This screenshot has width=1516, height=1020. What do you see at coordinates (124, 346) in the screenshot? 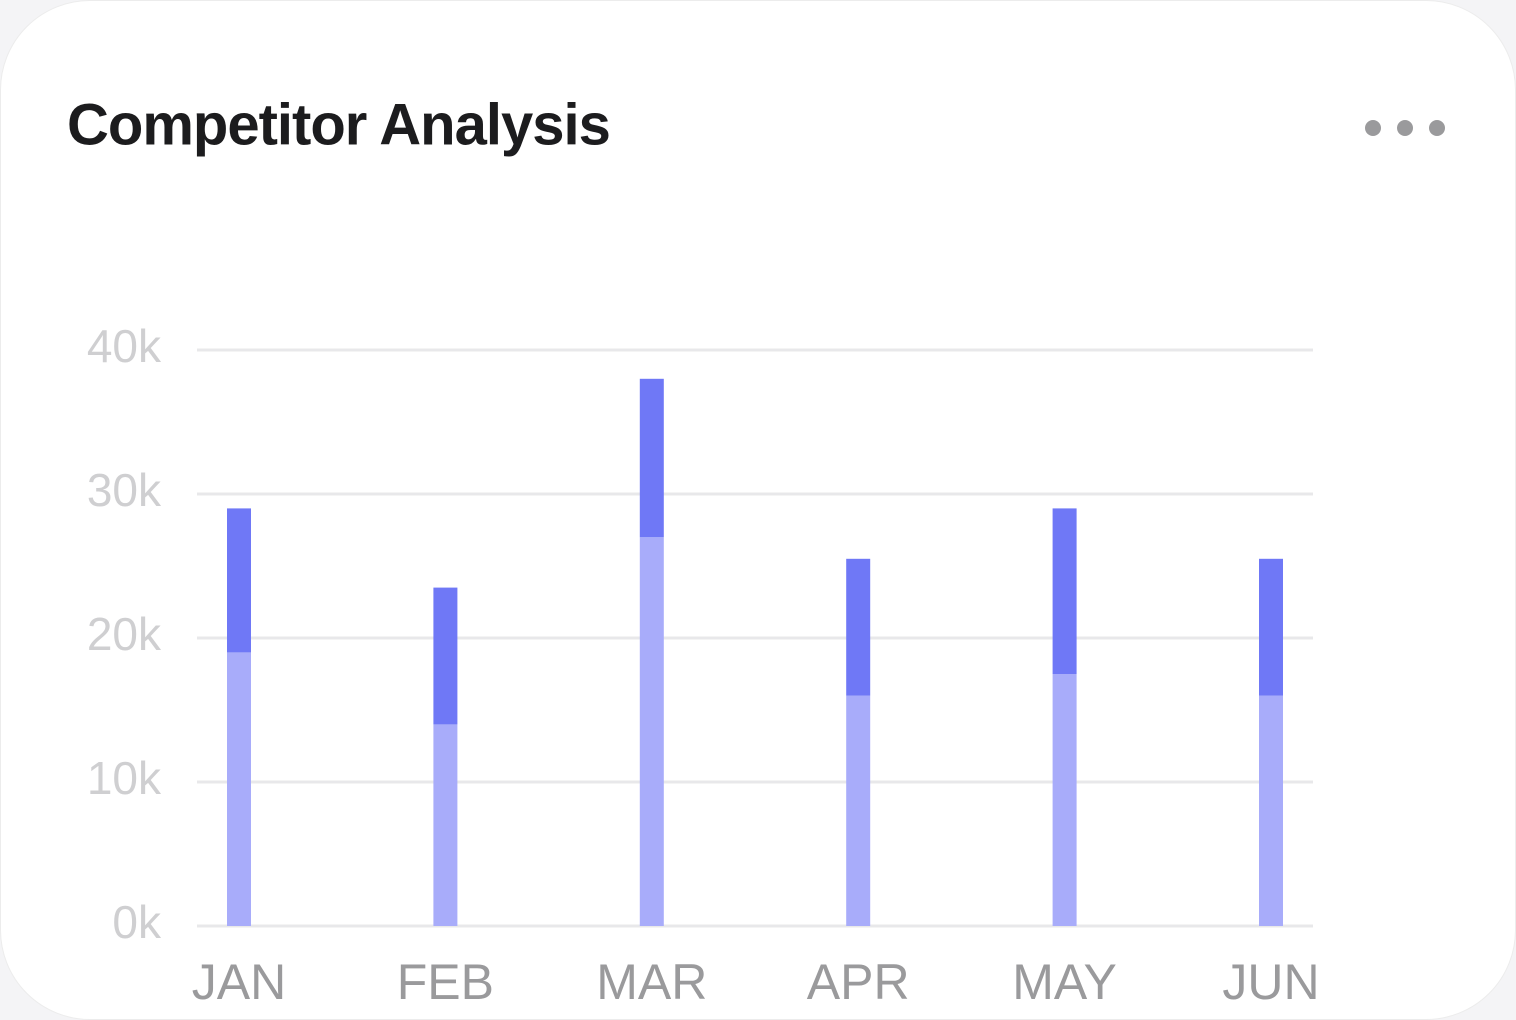
I see `y-tick-label: 40k` at bounding box center [124, 346].